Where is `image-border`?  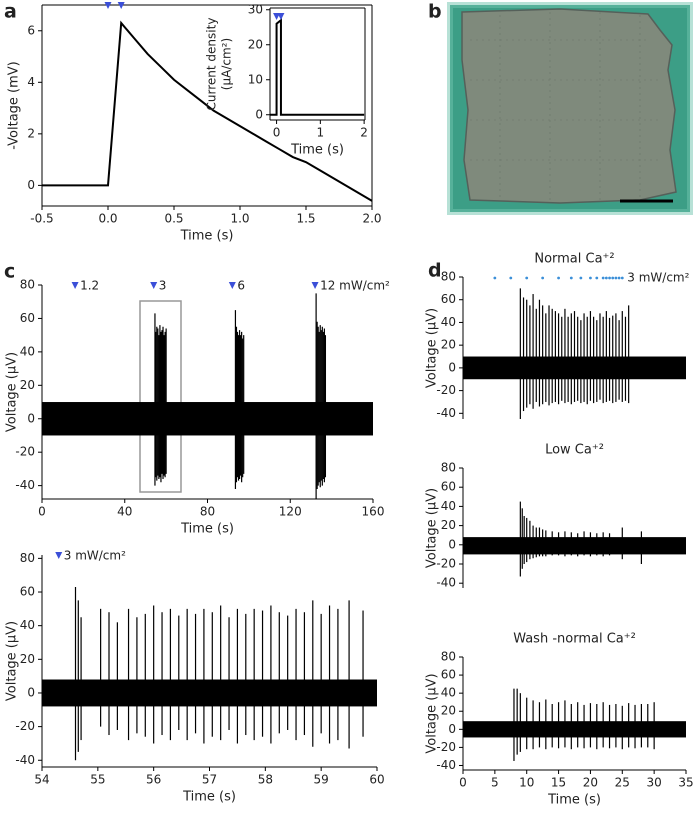 image-border is located at coordinates (570, 108).